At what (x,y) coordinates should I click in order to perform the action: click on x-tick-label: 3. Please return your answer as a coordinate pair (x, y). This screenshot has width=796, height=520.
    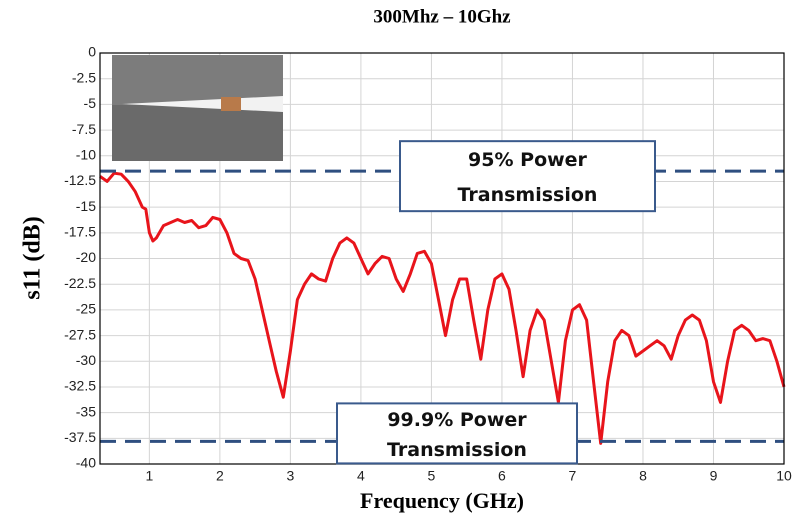
    Looking at the image, I should click on (290, 476).